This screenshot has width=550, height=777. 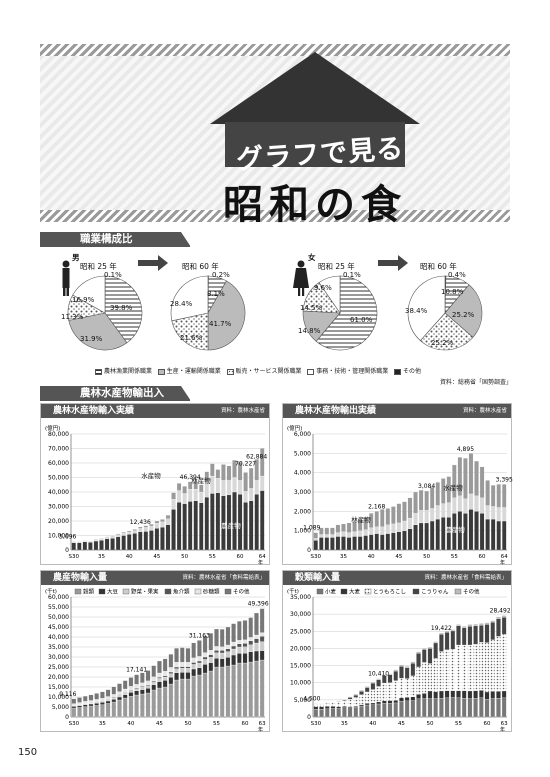 I want to click on legend-label: とうもろこし, so click(x=389, y=592).